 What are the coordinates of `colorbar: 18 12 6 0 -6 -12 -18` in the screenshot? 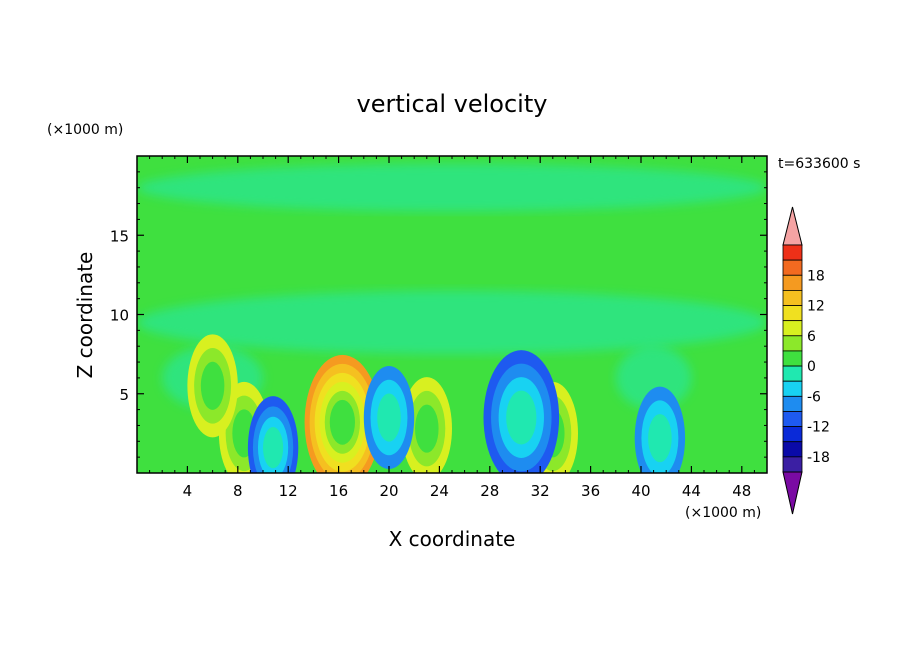 It's located at (806, 360).